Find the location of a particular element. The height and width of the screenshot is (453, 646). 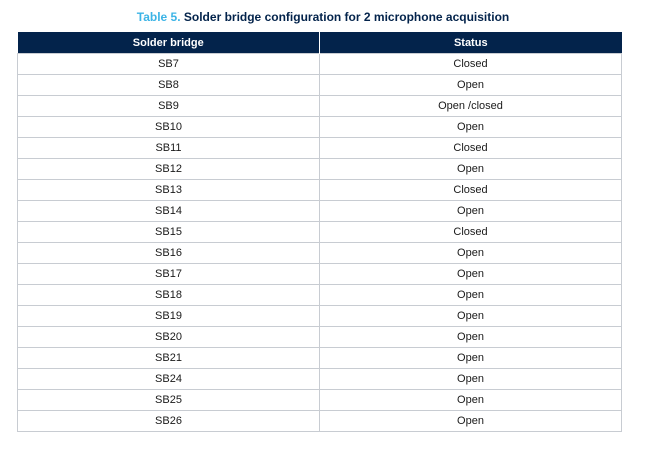

cell-solder-bridge: SB25 is located at coordinates (168, 400).